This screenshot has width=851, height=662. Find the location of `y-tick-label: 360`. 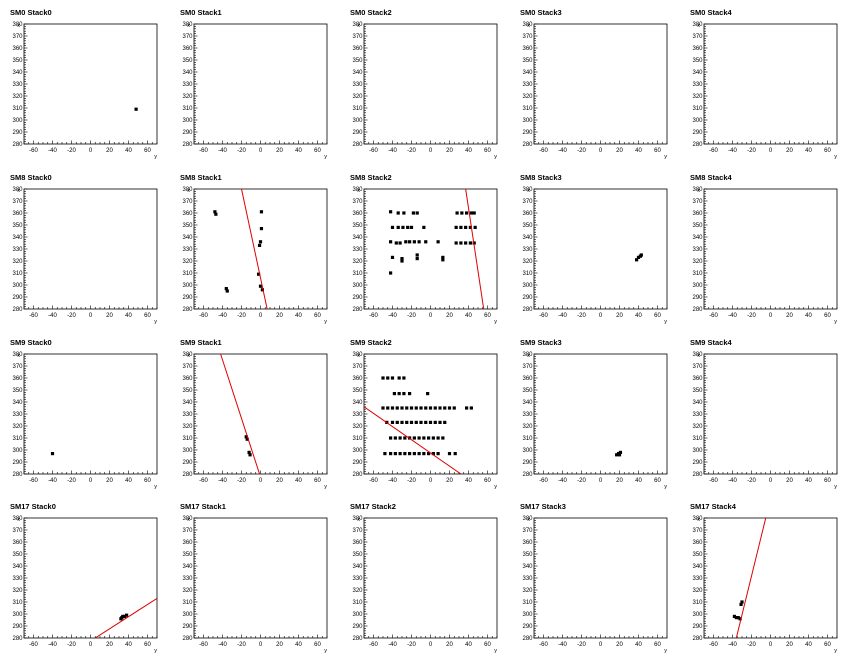

y-tick-label: 360 is located at coordinates (17, 543).